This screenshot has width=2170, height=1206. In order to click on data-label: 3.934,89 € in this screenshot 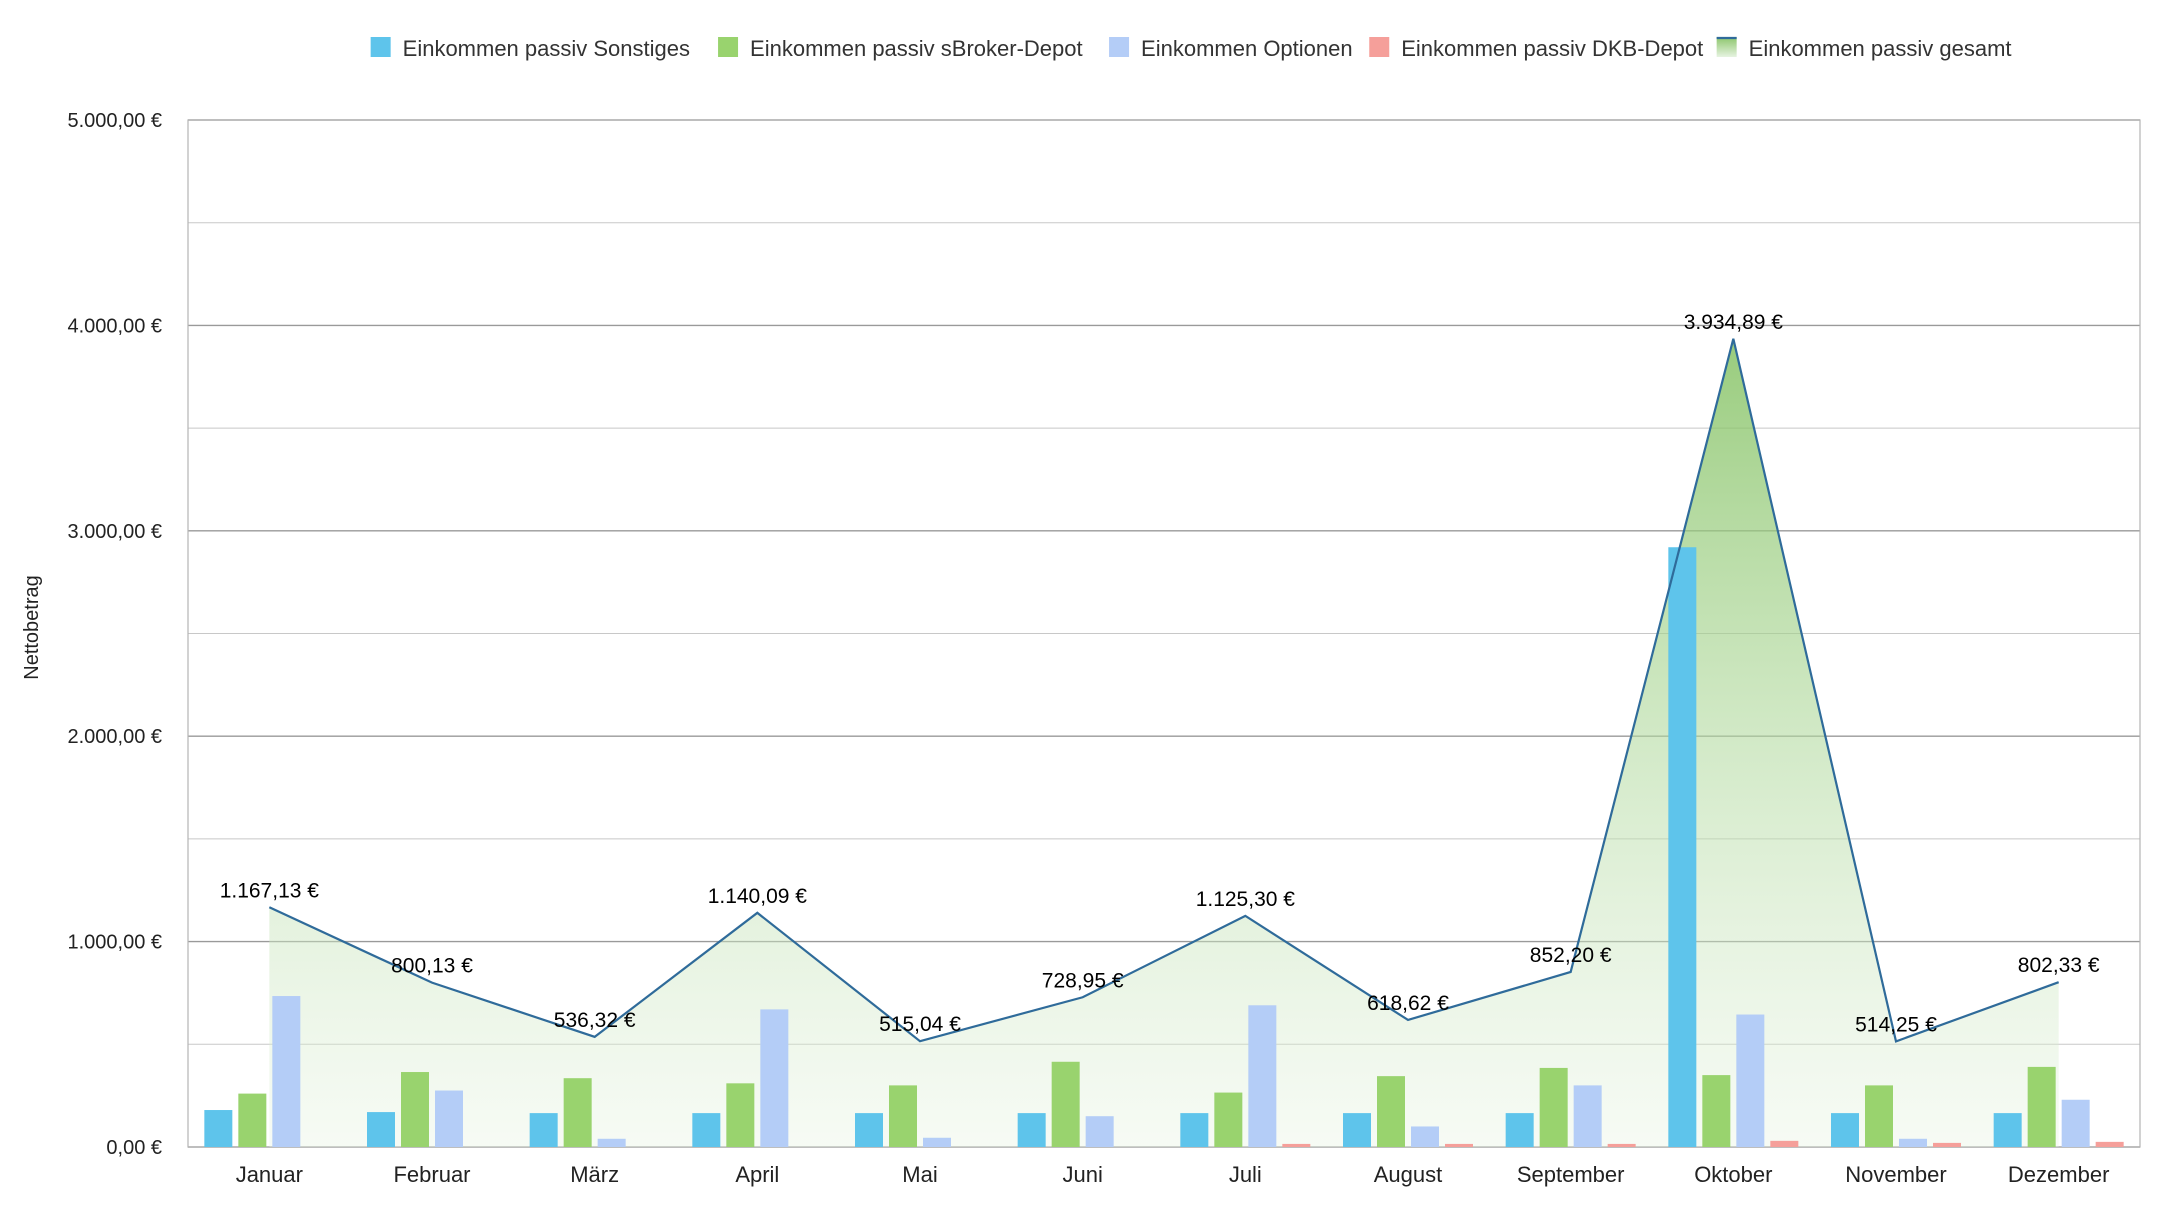, I will do `click(1734, 322)`.